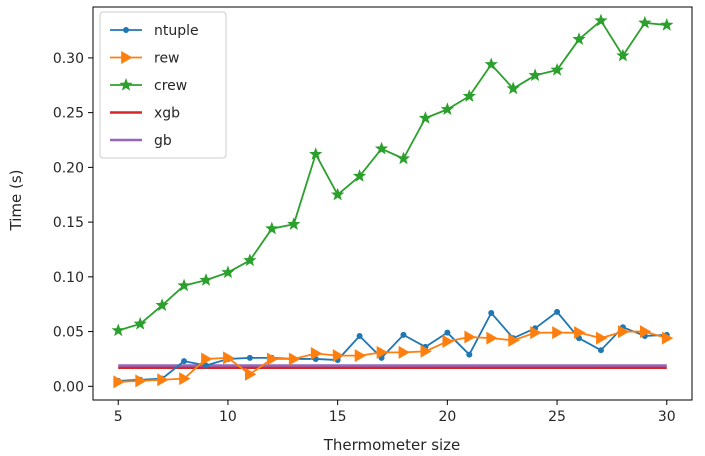  Describe the element at coordinates (163, 141) in the screenshot. I see `legend-label-gb: gb` at that location.